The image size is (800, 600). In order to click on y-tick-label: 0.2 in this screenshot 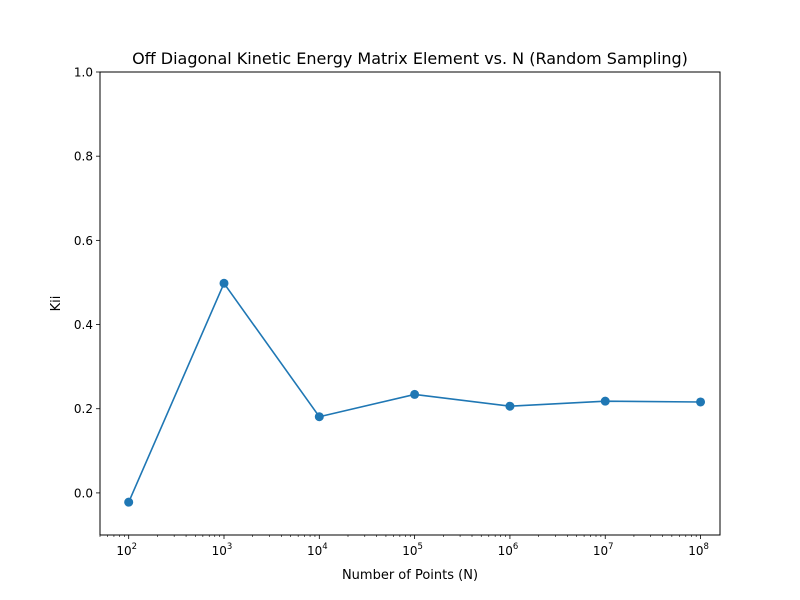, I will do `click(83, 409)`.